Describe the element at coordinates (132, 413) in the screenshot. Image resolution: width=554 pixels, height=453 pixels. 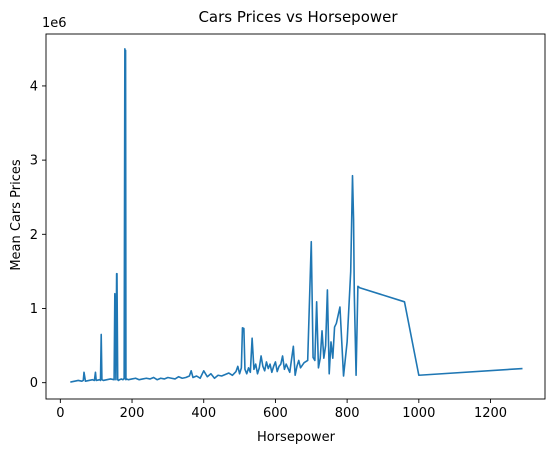
I see `x-tick-label: 200` at that location.